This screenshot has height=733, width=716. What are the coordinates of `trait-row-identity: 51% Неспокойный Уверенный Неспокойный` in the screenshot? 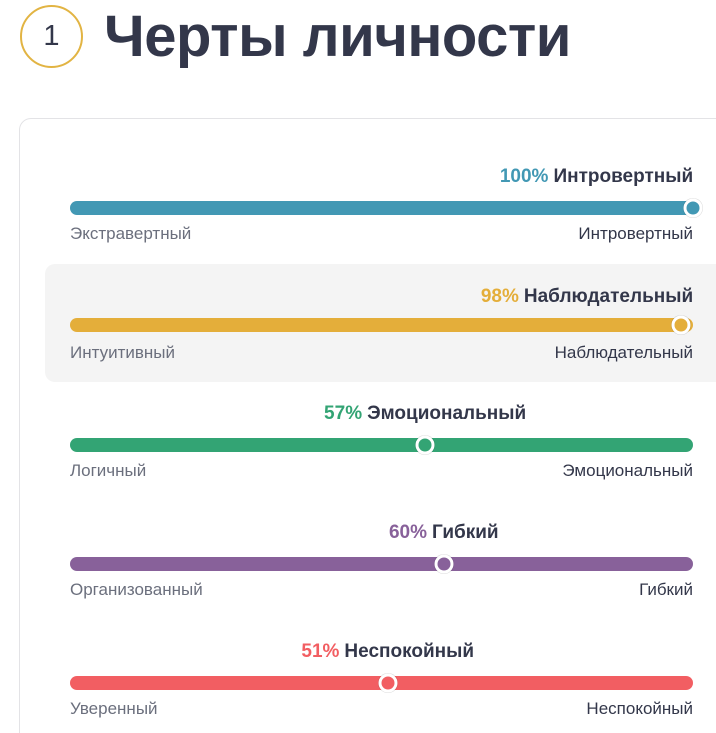 It's located at (380, 686).